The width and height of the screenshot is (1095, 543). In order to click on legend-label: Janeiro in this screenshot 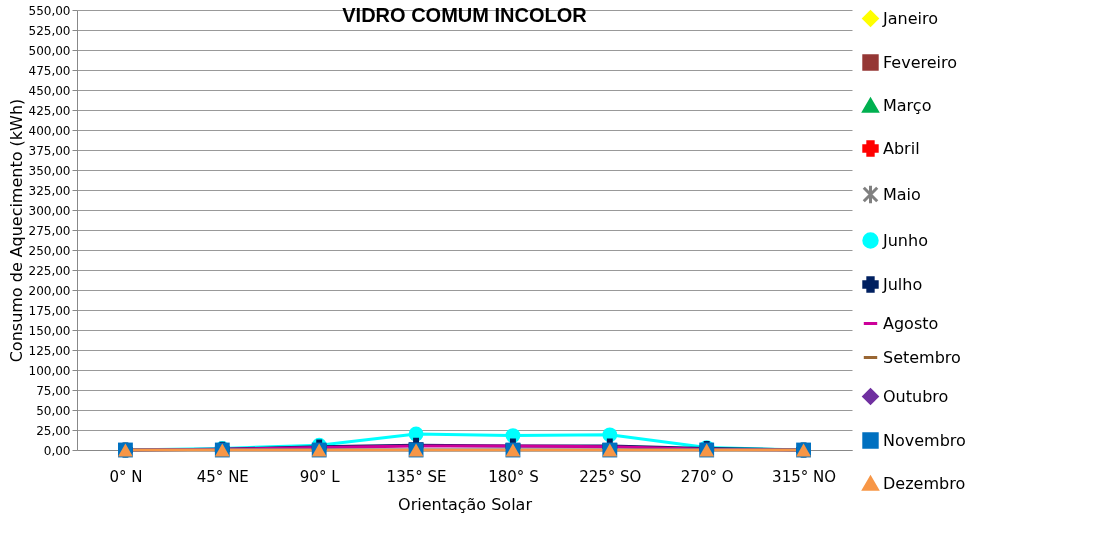, I will do `click(910, 18)`.